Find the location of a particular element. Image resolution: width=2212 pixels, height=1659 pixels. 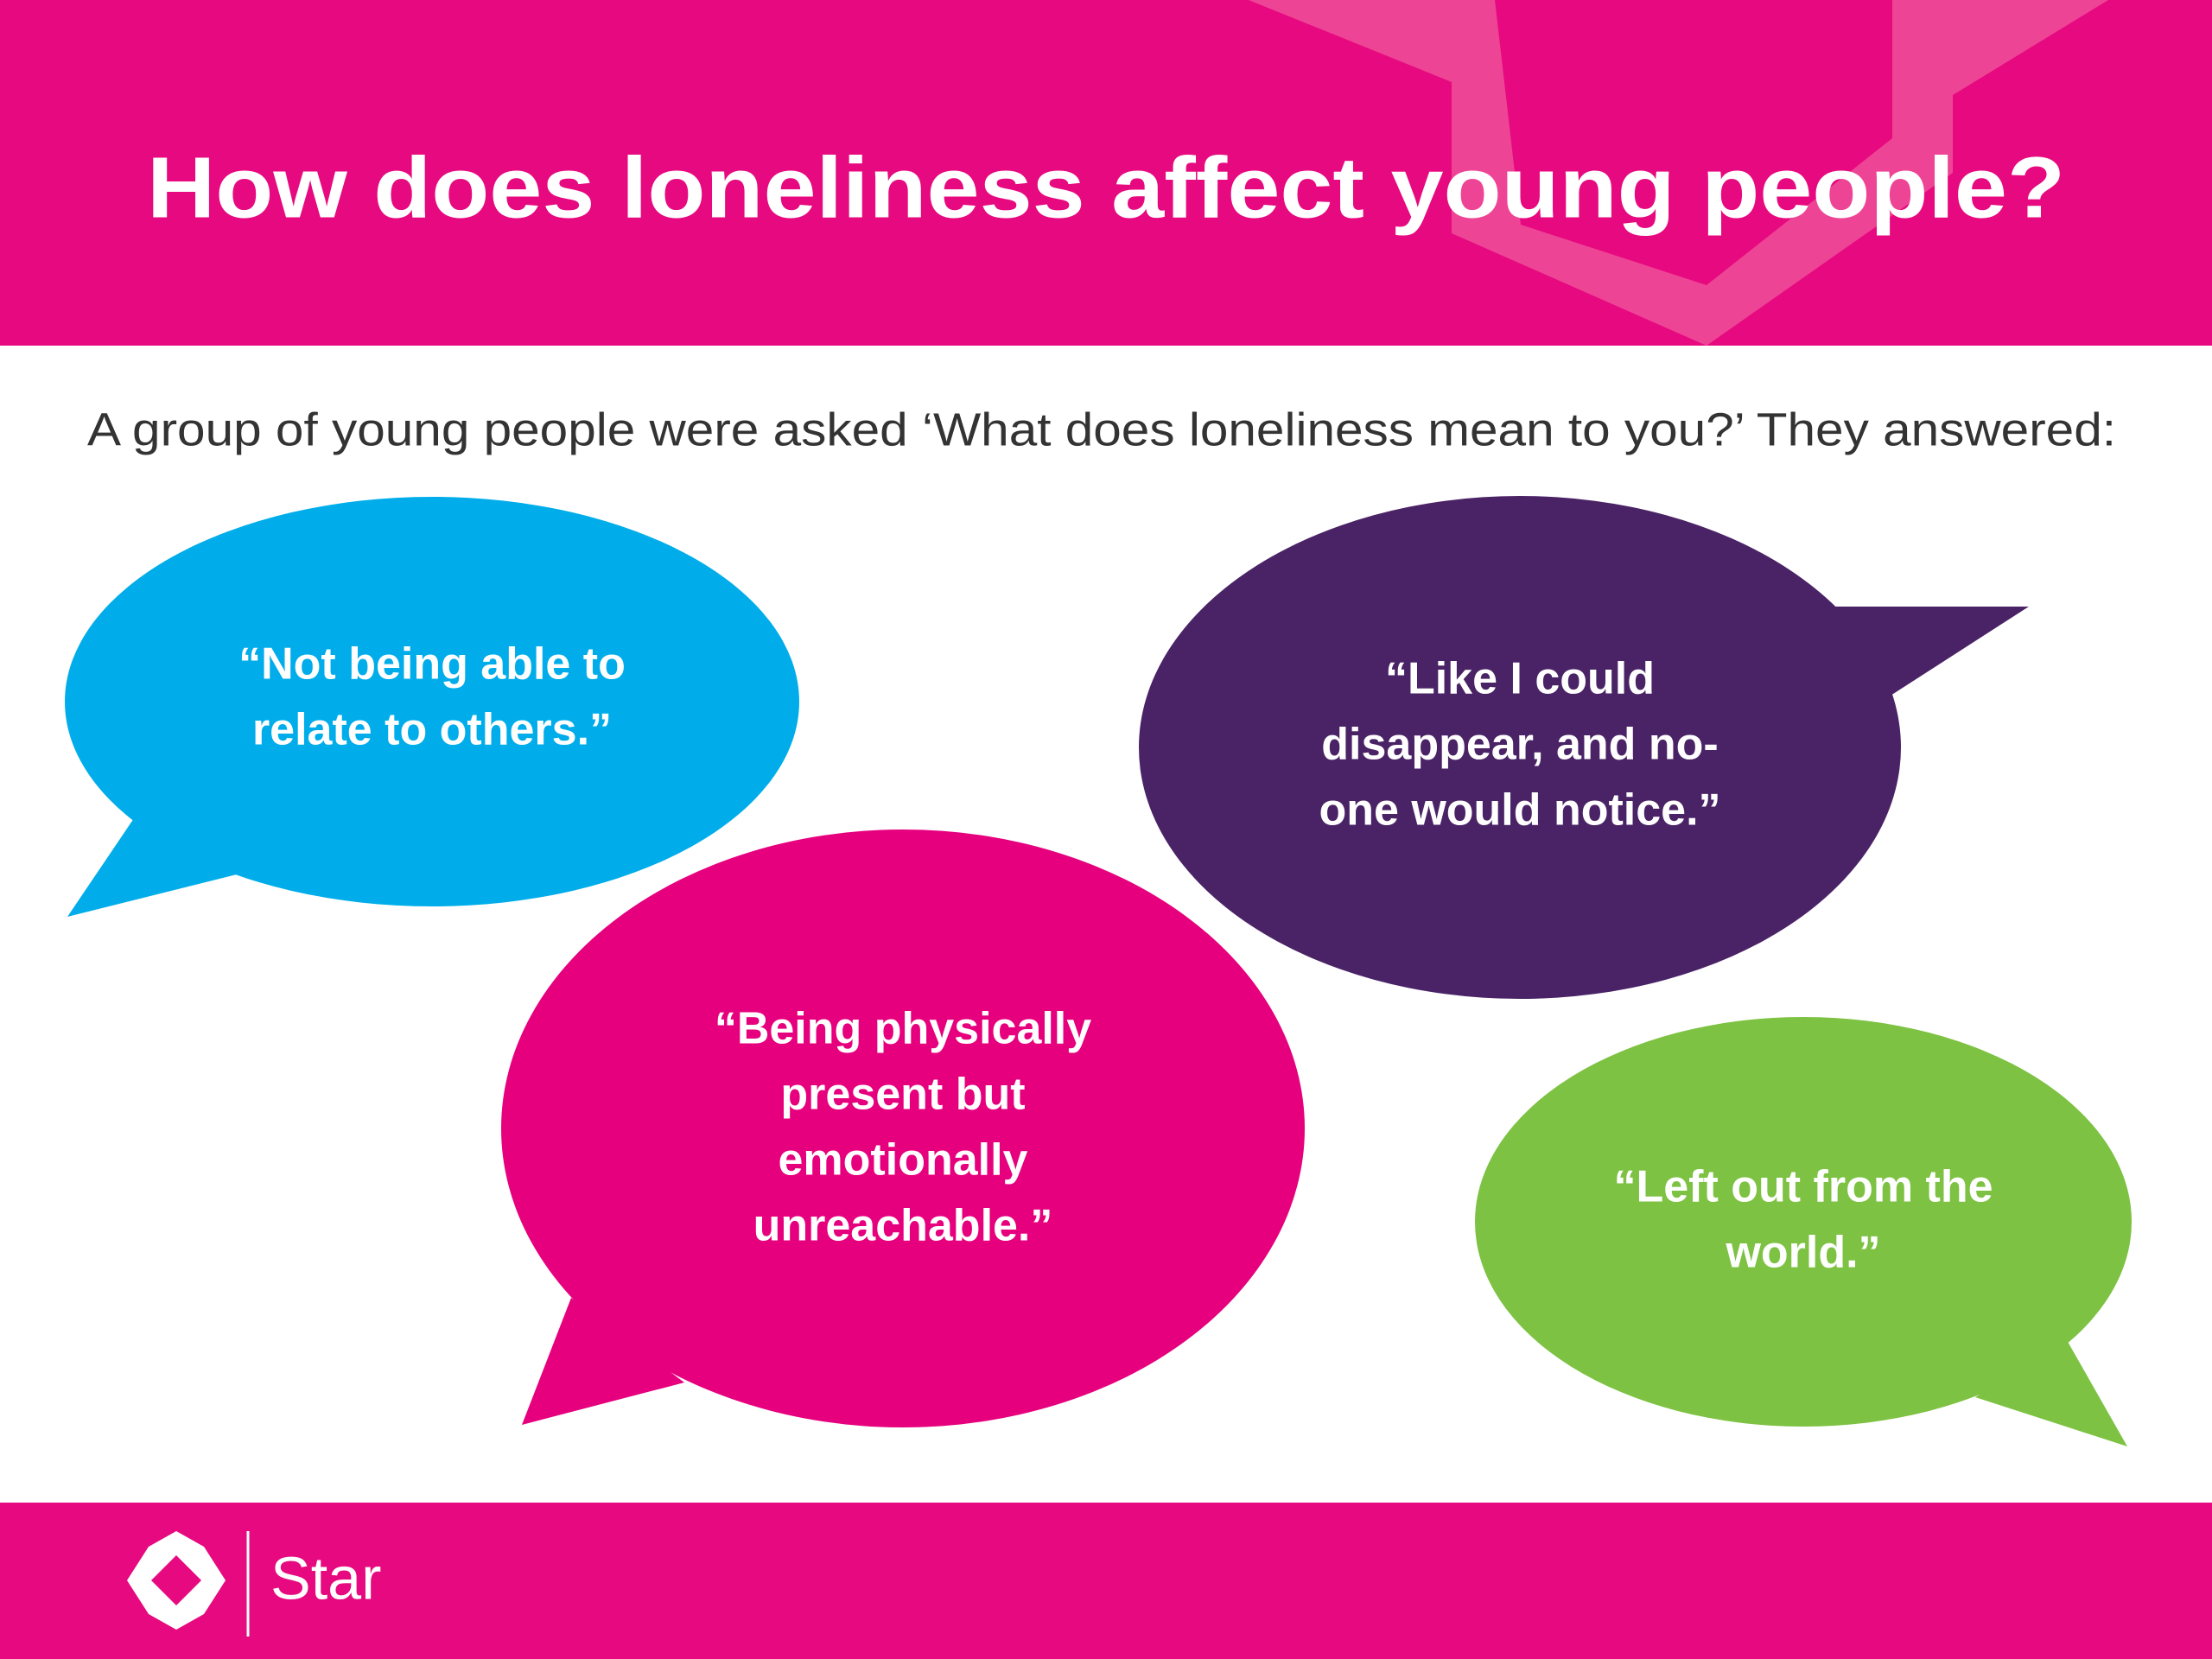

bubble-text: relate to others.” is located at coordinates (432, 730).